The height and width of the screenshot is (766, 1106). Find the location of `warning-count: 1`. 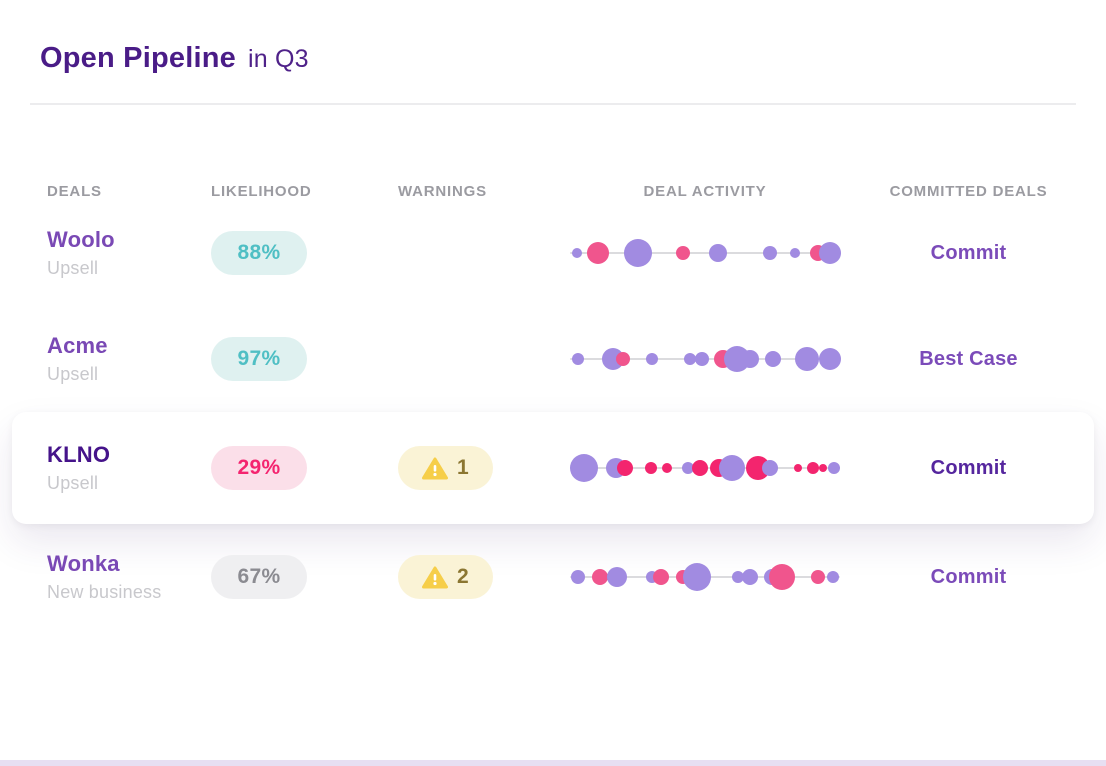

warning-count: 1 is located at coordinates (463, 467).